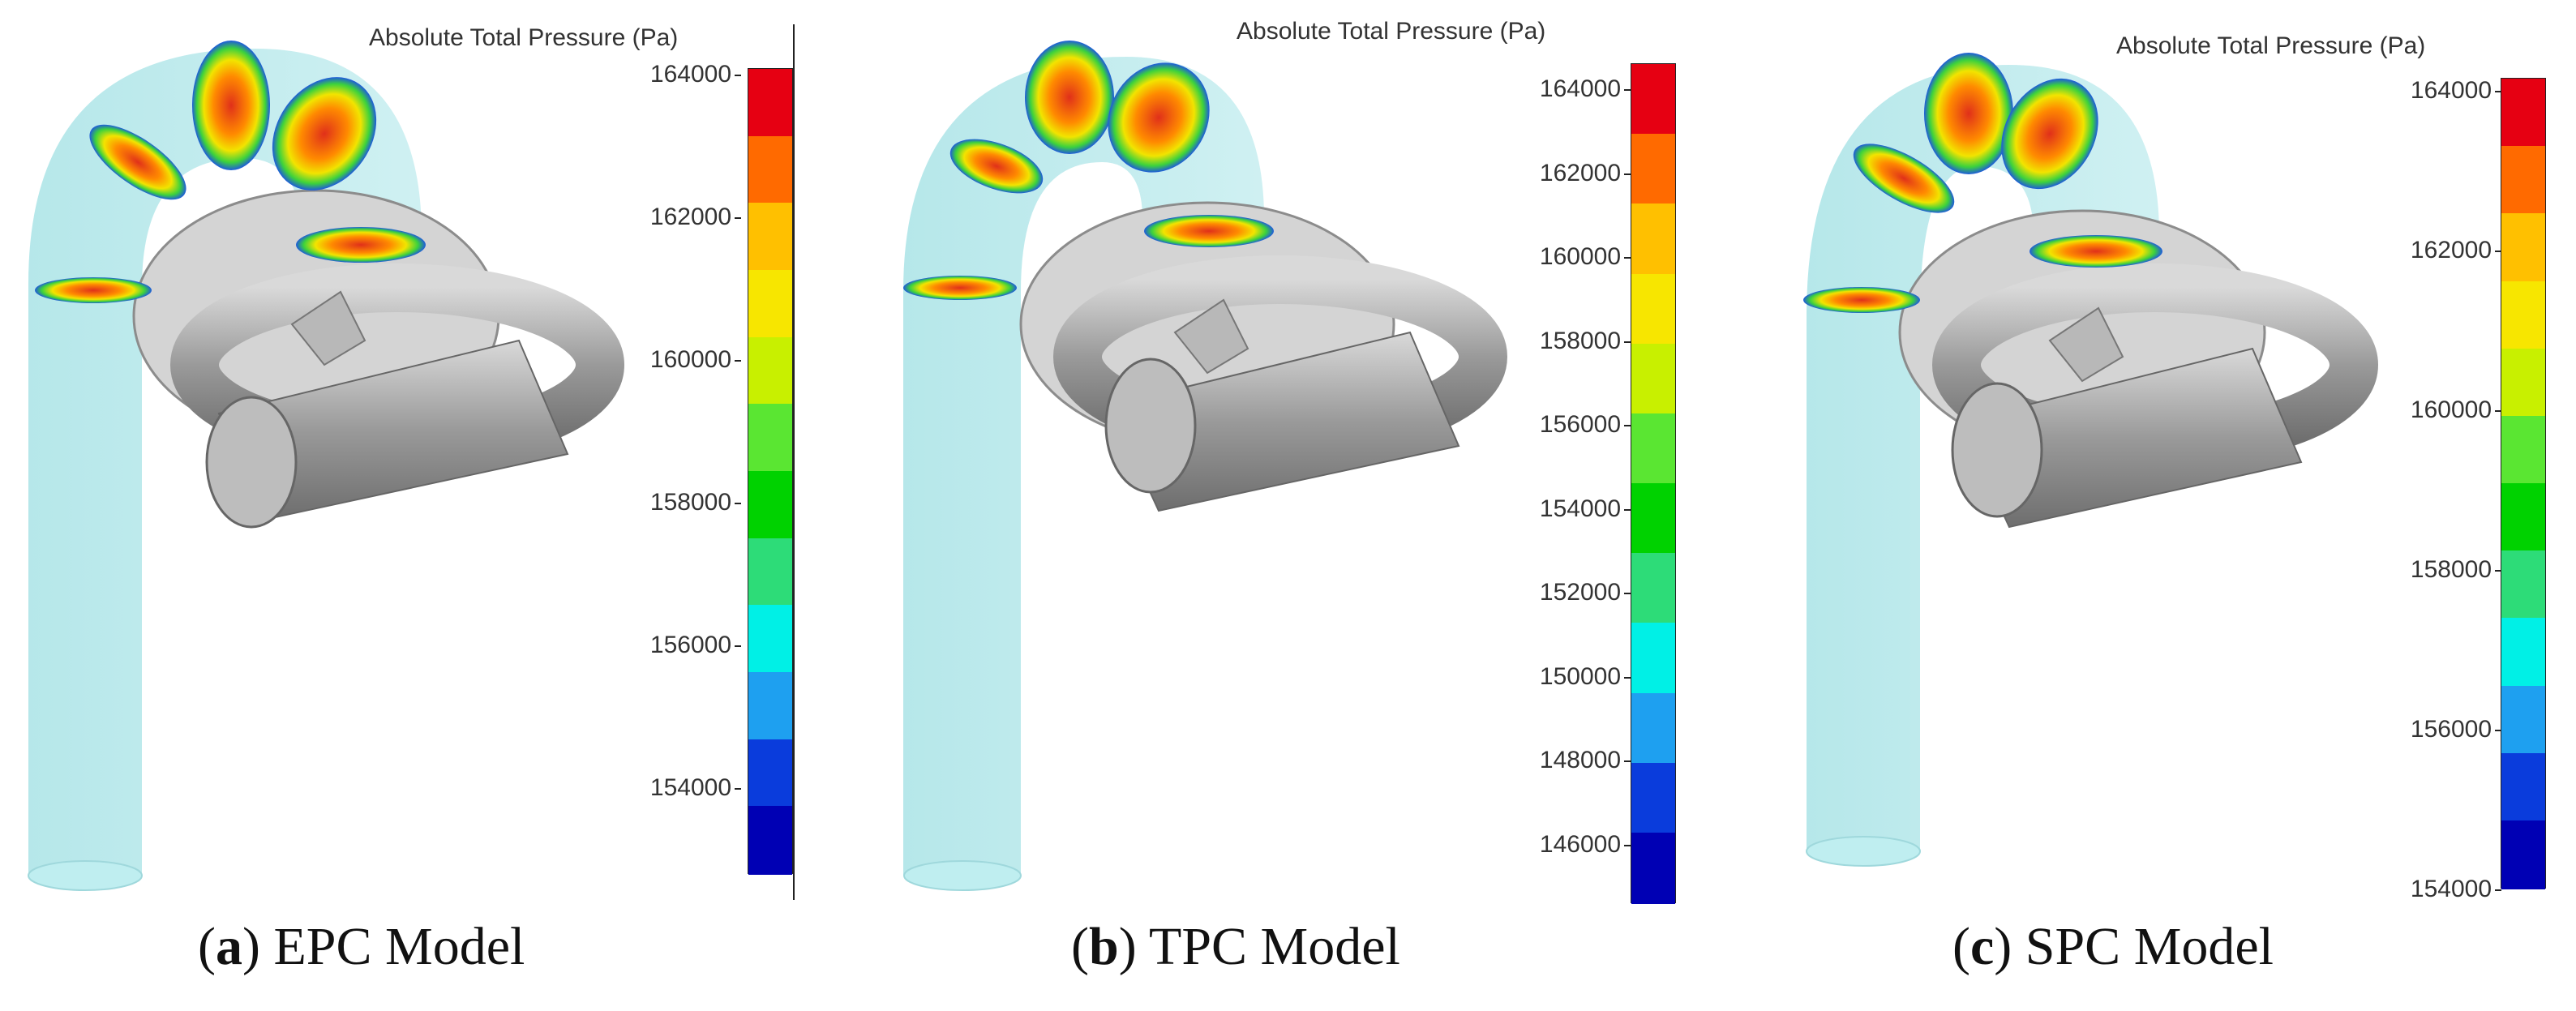 This screenshot has width=2576, height=1011. Describe the element at coordinates (2113, 946) in the screenshot. I see `caption-spc: (c) SPC Model` at that location.